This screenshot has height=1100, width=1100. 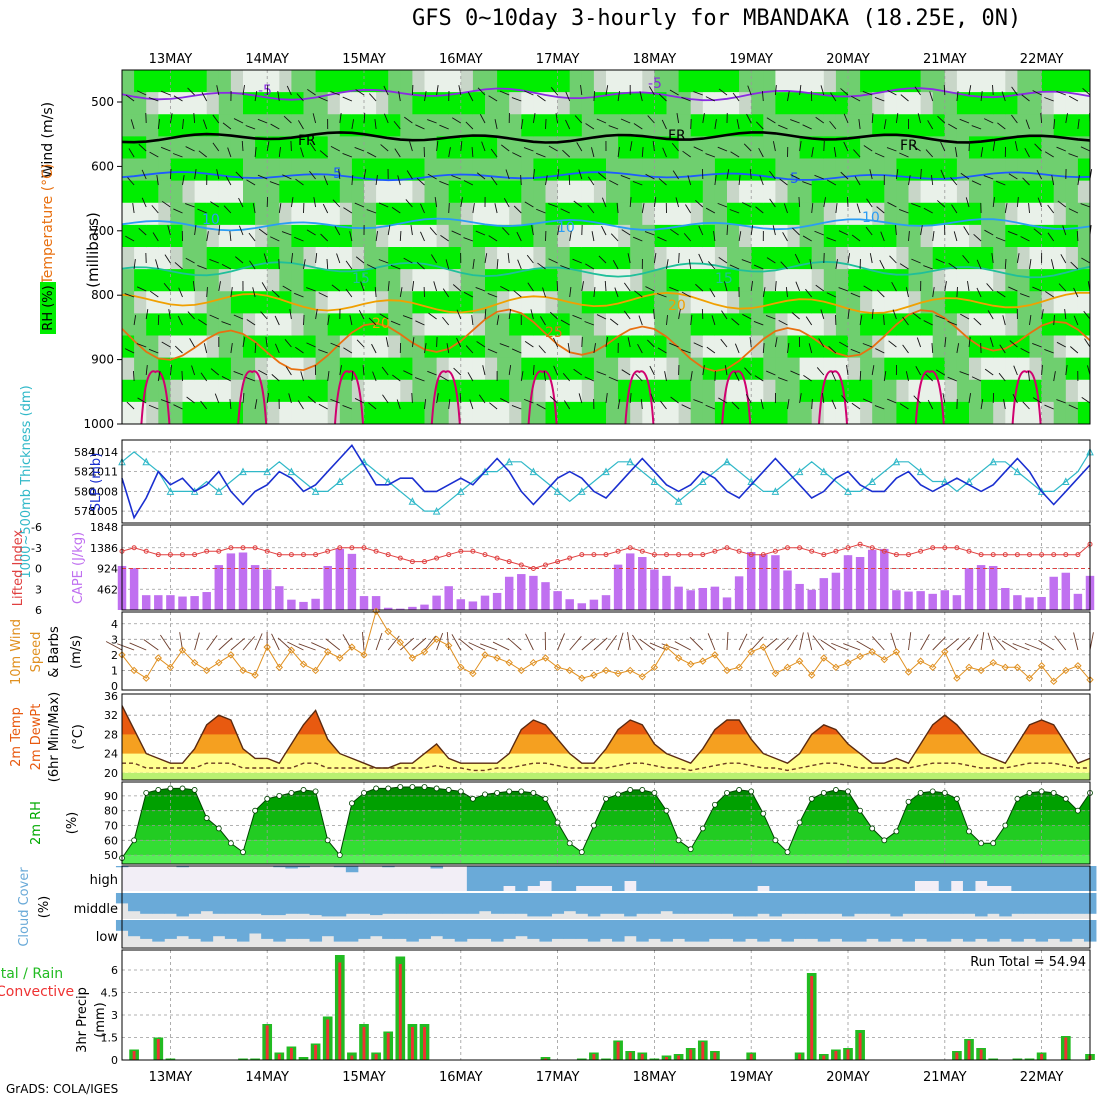 I want to click on thickness-marker, so click(x=993, y=461).